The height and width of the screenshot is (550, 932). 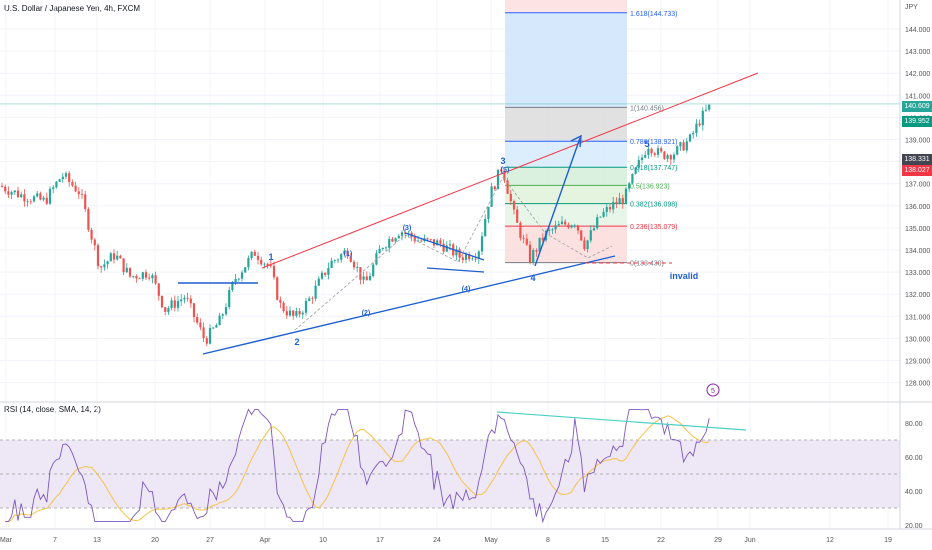 I want to click on fib-zone-top, so click(x=566, y=6).